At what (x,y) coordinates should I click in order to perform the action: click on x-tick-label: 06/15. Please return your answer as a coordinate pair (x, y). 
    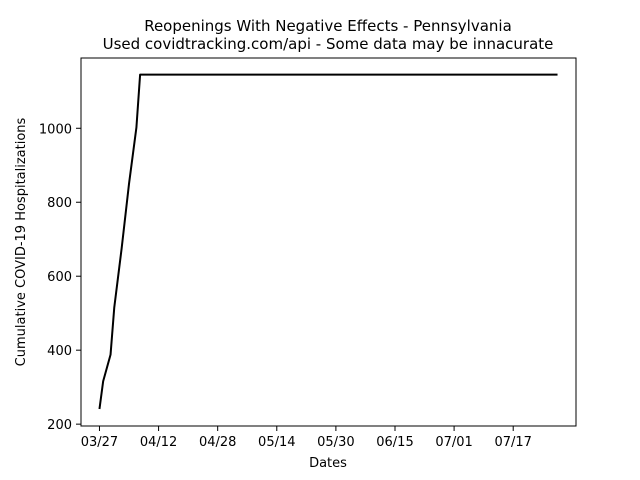
    Looking at the image, I should click on (394, 442).